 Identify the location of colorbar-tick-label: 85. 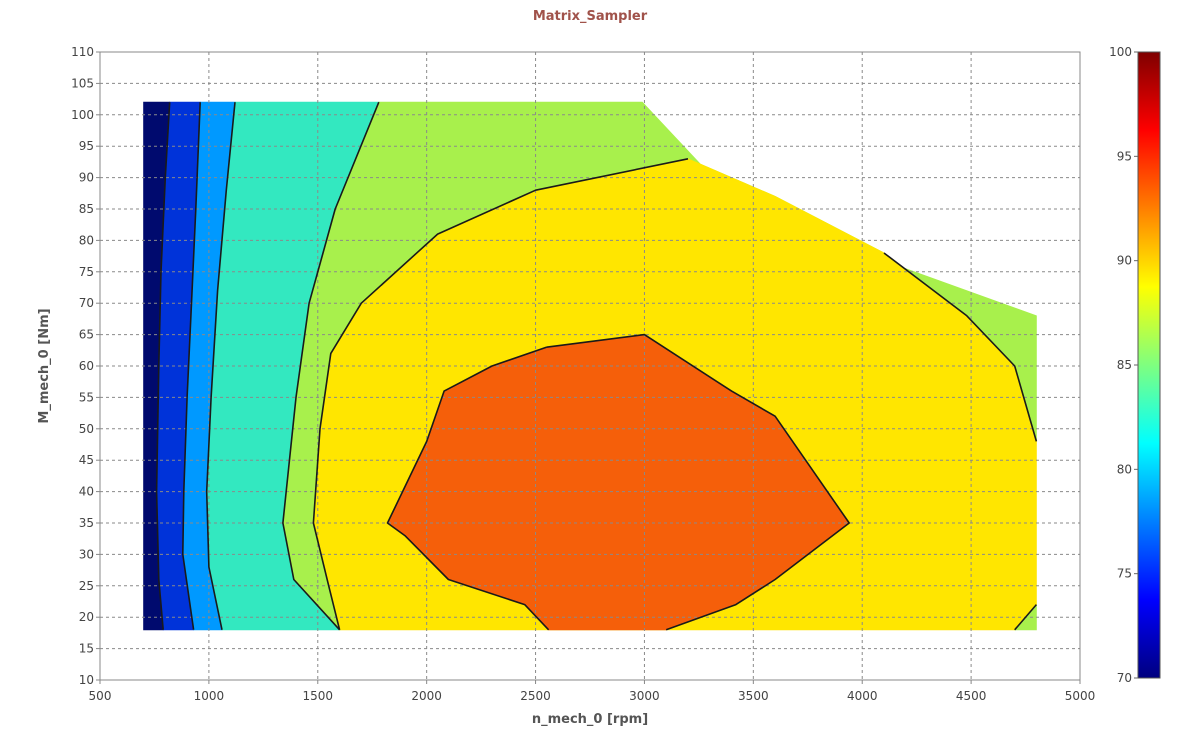
(1124, 365).